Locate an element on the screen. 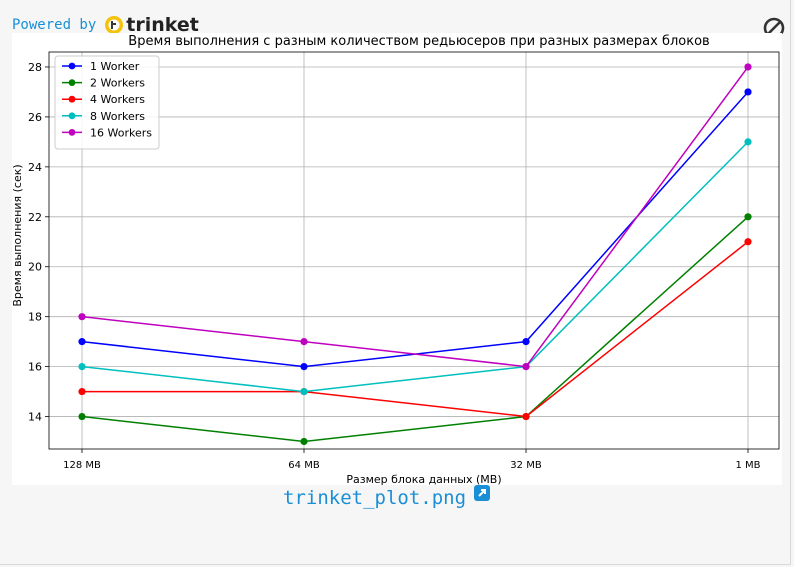 Image resolution: width=794 pixels, height=567 pixels. legend-label: 2 Workers is located at coordinates (117, 83).